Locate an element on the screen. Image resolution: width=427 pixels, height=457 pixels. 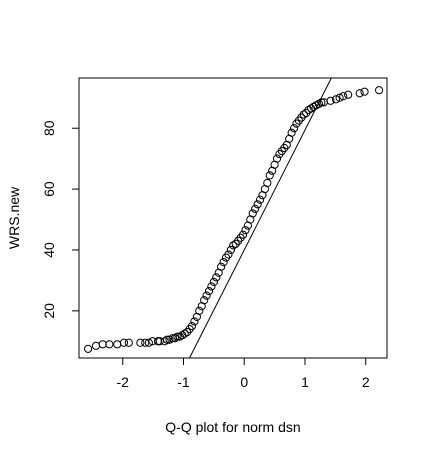
x-tick-label: 0 is located at coordinates (244, 382).